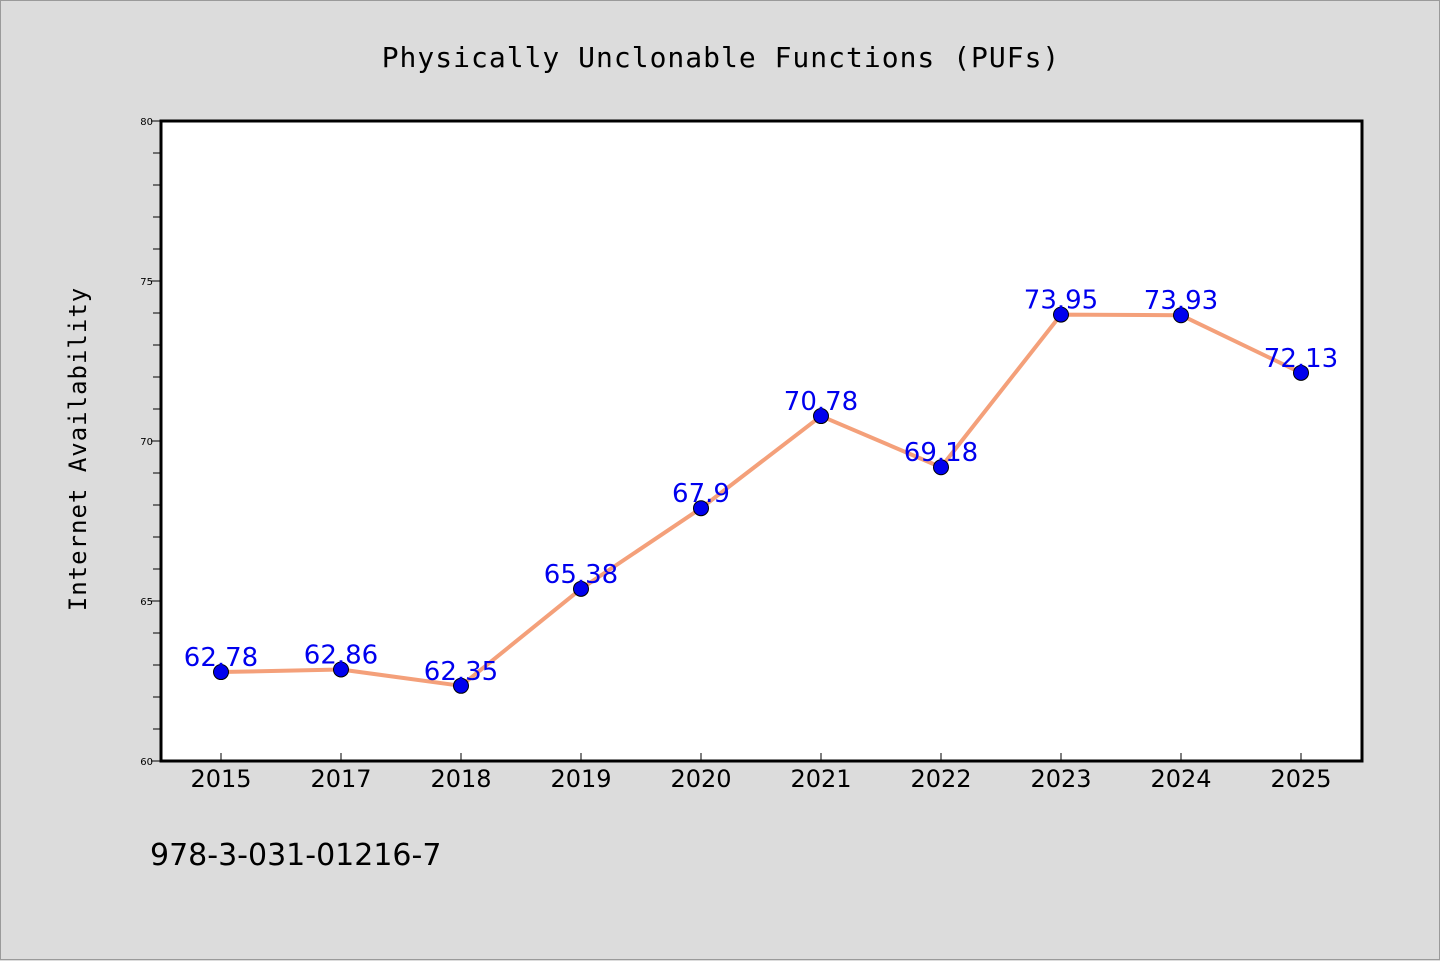 This screenshot has width=1440, height=961. Describe the element at coordinates (460, 779) in the screenshot. I see `x-tick-label: 2018` at that location.